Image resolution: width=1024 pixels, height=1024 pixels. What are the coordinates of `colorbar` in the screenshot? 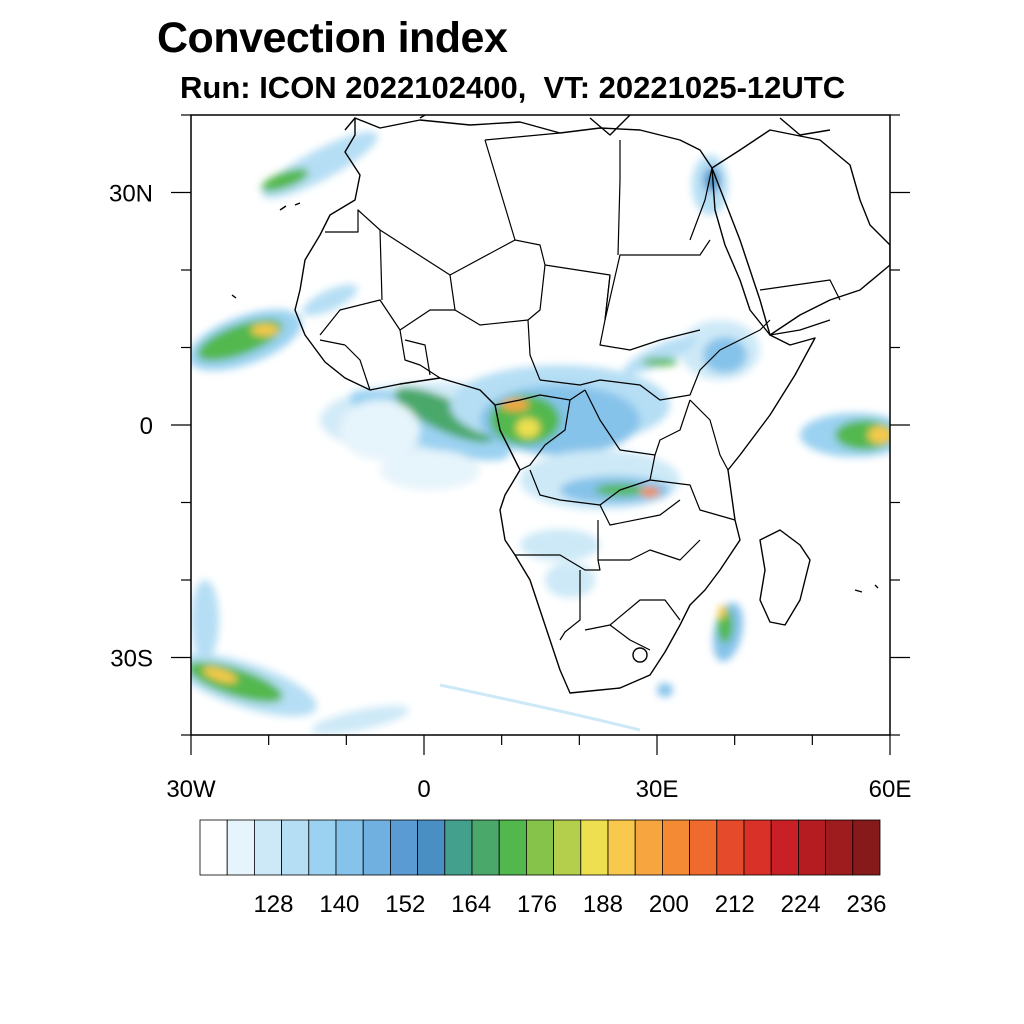 It's located at (540, 847).